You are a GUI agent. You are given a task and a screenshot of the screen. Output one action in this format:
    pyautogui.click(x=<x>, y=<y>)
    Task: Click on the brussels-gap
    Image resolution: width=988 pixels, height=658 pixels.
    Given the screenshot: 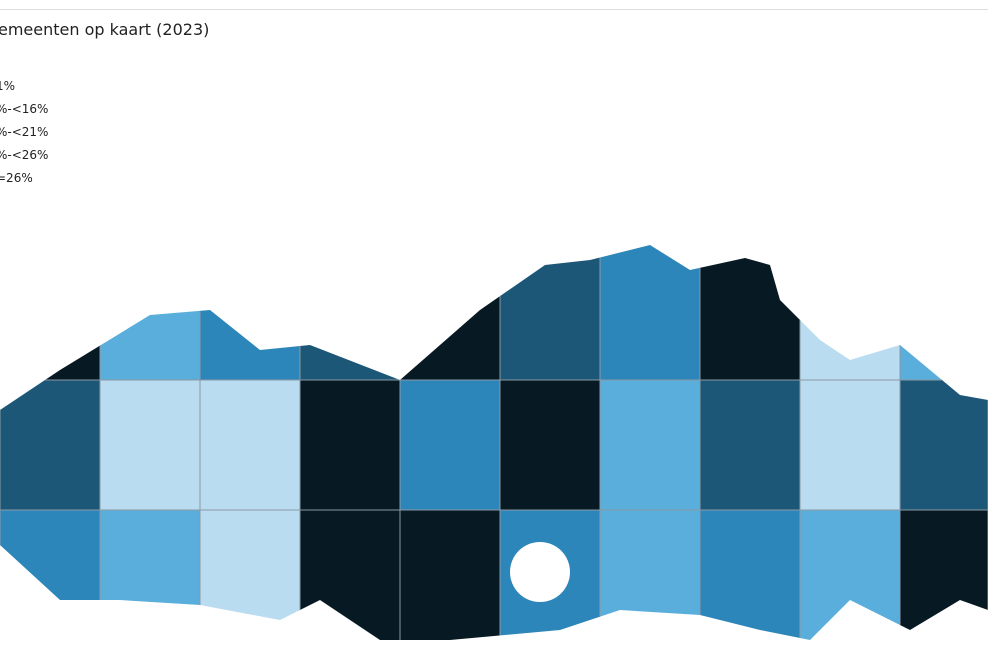 What is the action you would take?
    pyautogui.click(x=540, y=572)
    